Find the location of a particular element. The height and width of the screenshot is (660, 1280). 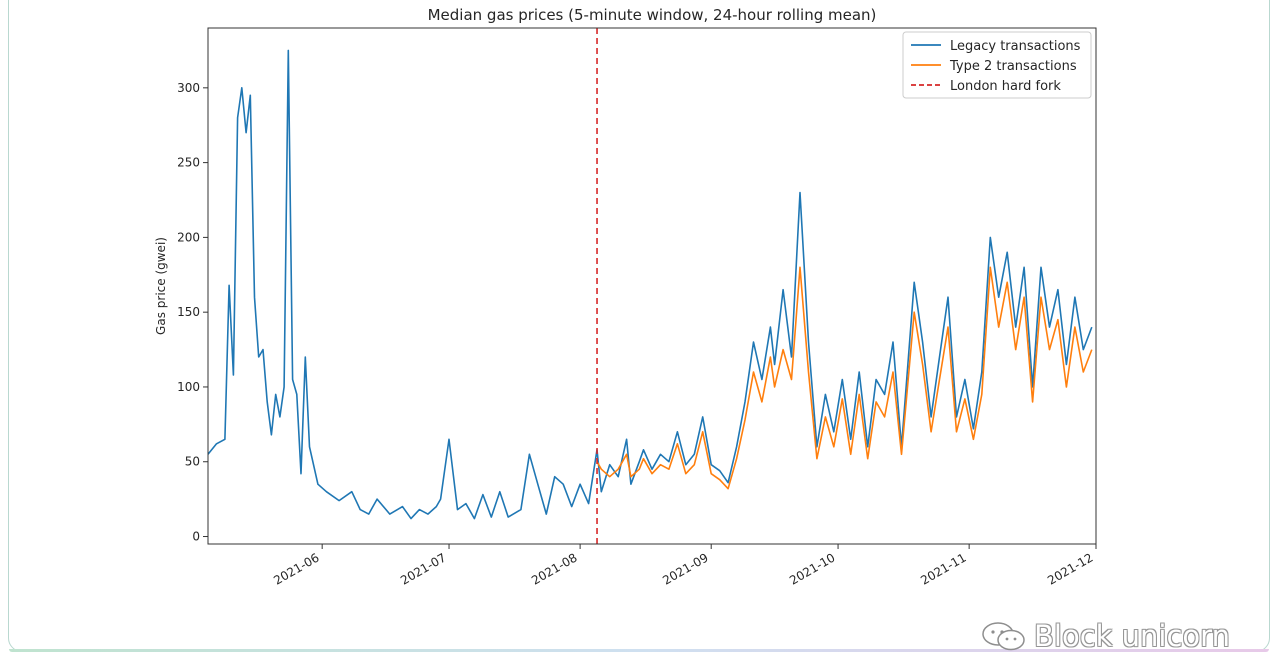

legend-label: Legacy transactions is located at coordinates (1015, 46).